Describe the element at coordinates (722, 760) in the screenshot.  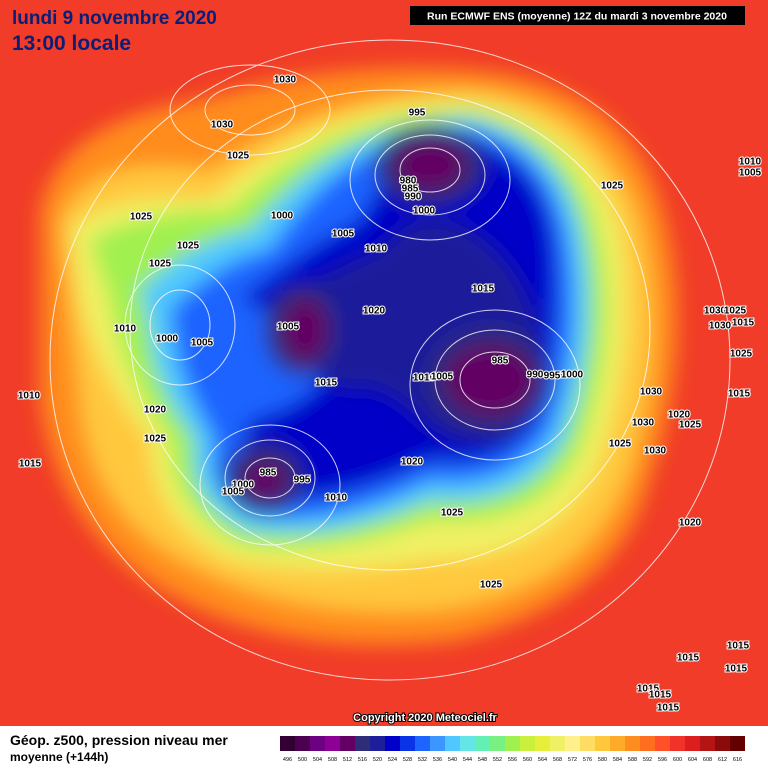
I see `colorbar-label: 612` at that location.